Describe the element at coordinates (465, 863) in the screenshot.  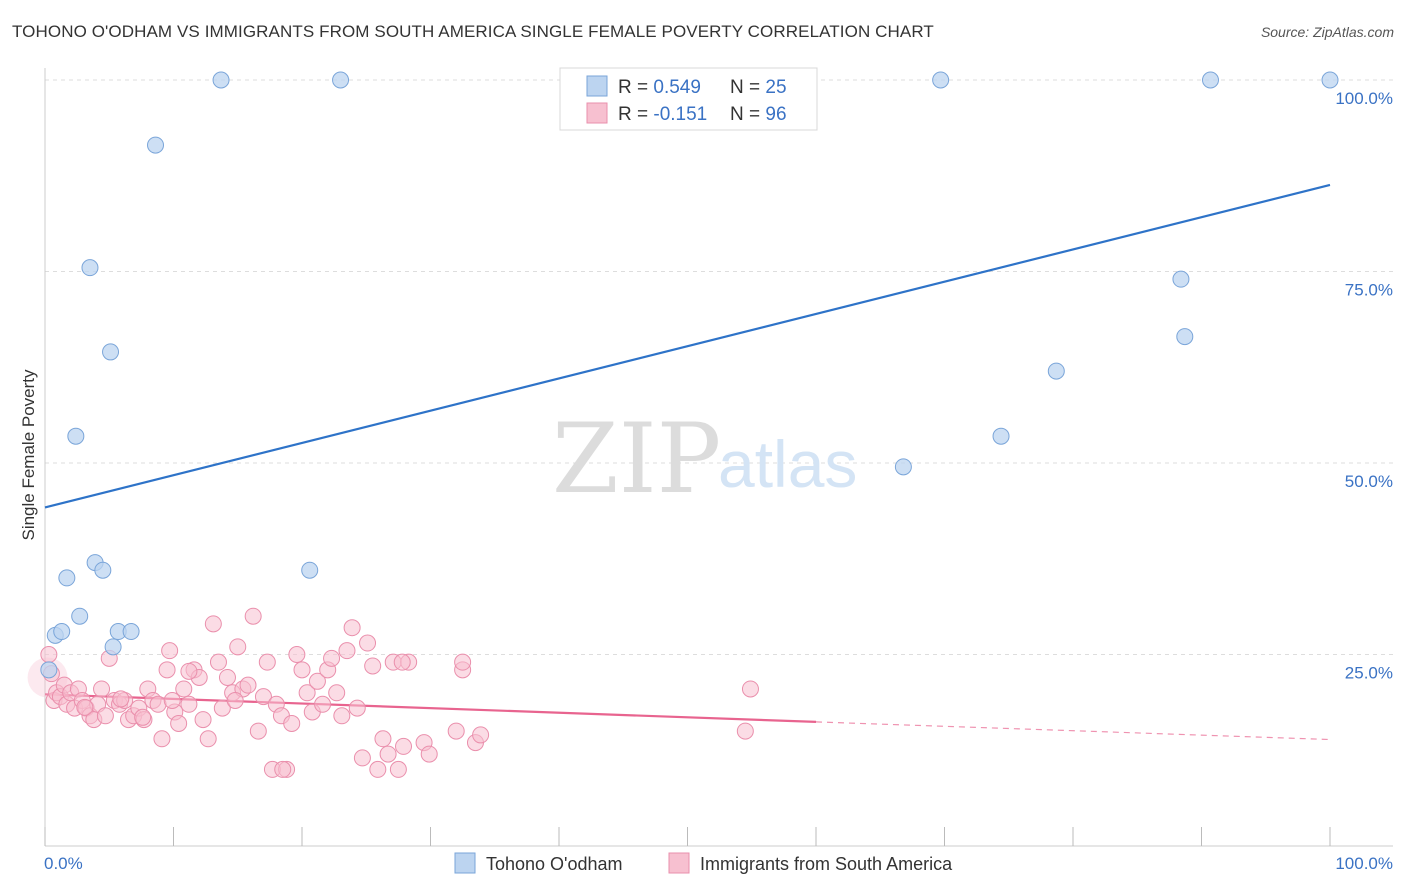
I see `series-swatch-tohono` at that location.